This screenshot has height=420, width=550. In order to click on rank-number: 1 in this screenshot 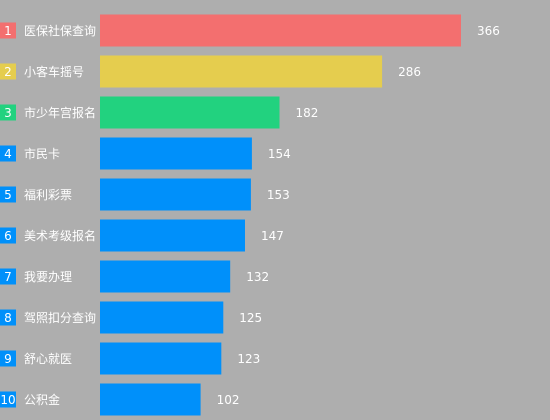, I will do `click(8, 31)`.